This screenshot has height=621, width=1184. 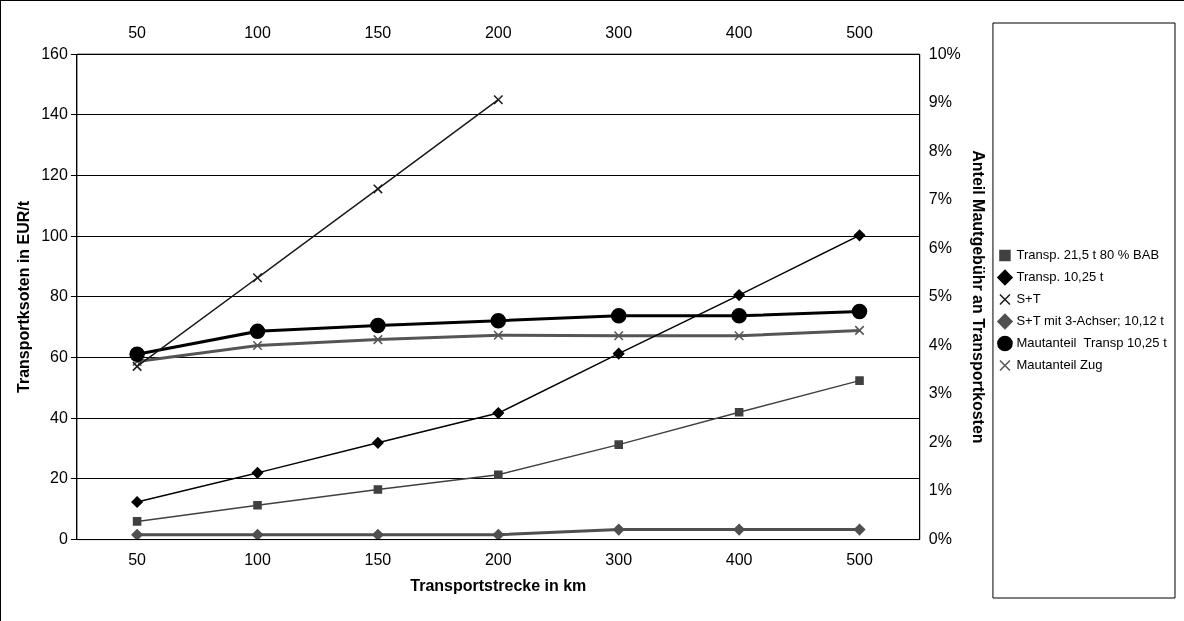 What do you see at coordinates (940, 247) in the screenshot?
I see `y2-tick-label: 6%` at bounding box center [940, 247].